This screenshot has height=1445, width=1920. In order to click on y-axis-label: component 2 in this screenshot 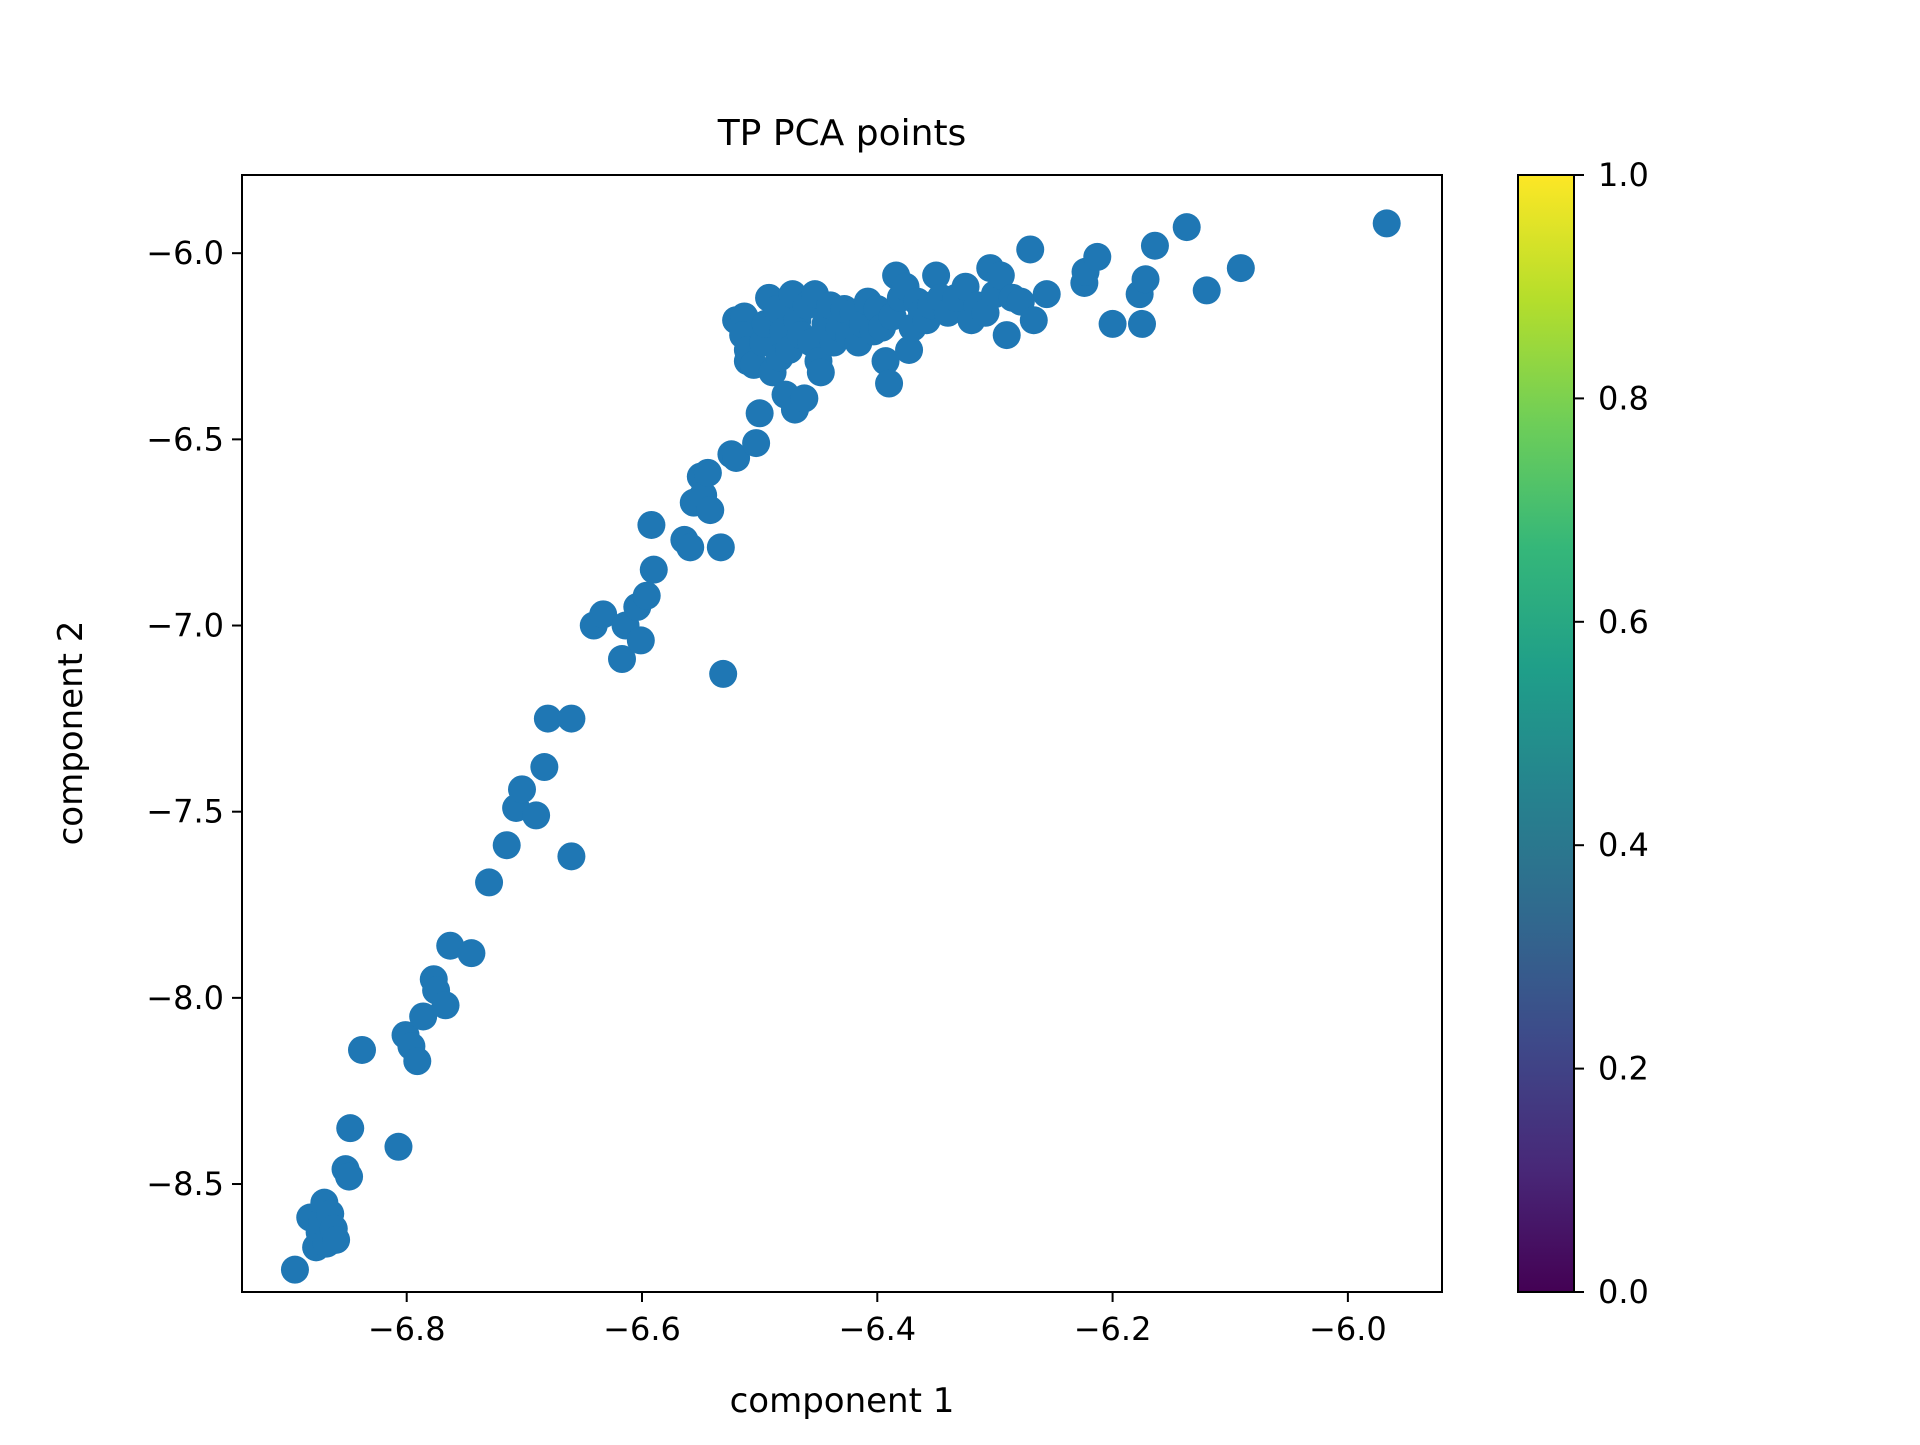, I will do `click(71, 733)`.